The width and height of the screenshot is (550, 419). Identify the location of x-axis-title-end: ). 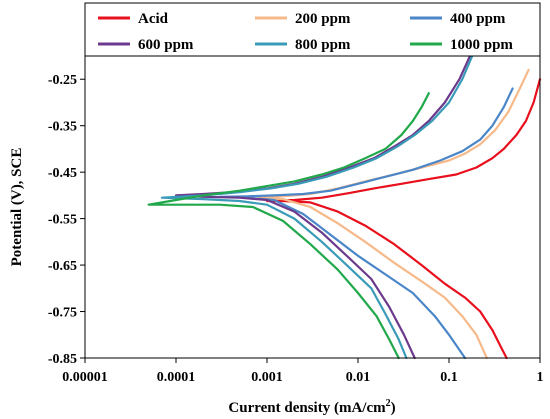
(393, 408).